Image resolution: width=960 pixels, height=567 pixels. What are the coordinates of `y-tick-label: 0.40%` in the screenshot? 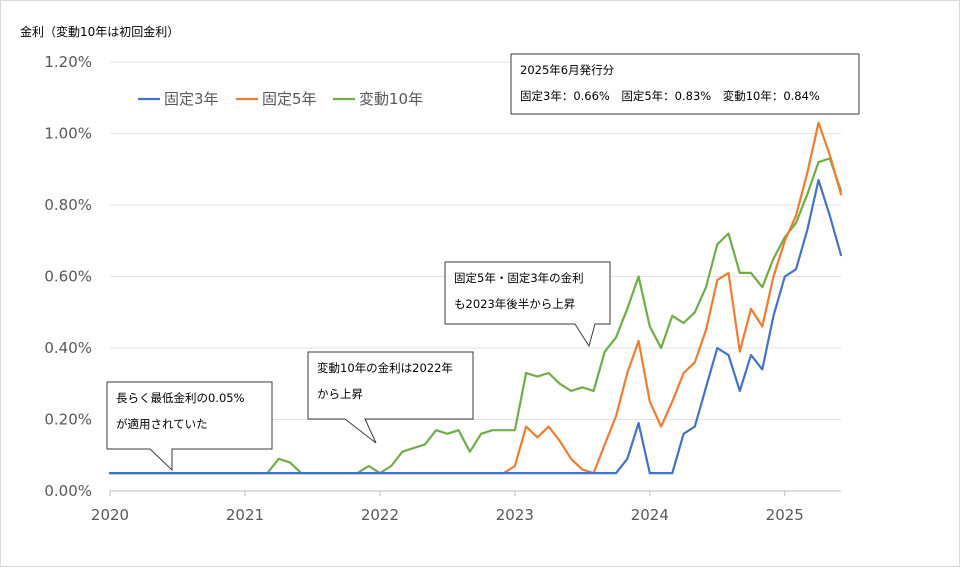 It's located at (68, 348).